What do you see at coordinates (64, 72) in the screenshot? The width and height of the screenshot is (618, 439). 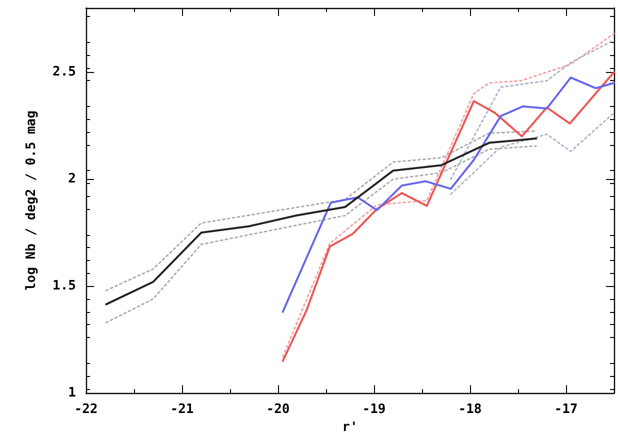 I see `y-tick-label: 2.5` at bounding box center [64, 72].